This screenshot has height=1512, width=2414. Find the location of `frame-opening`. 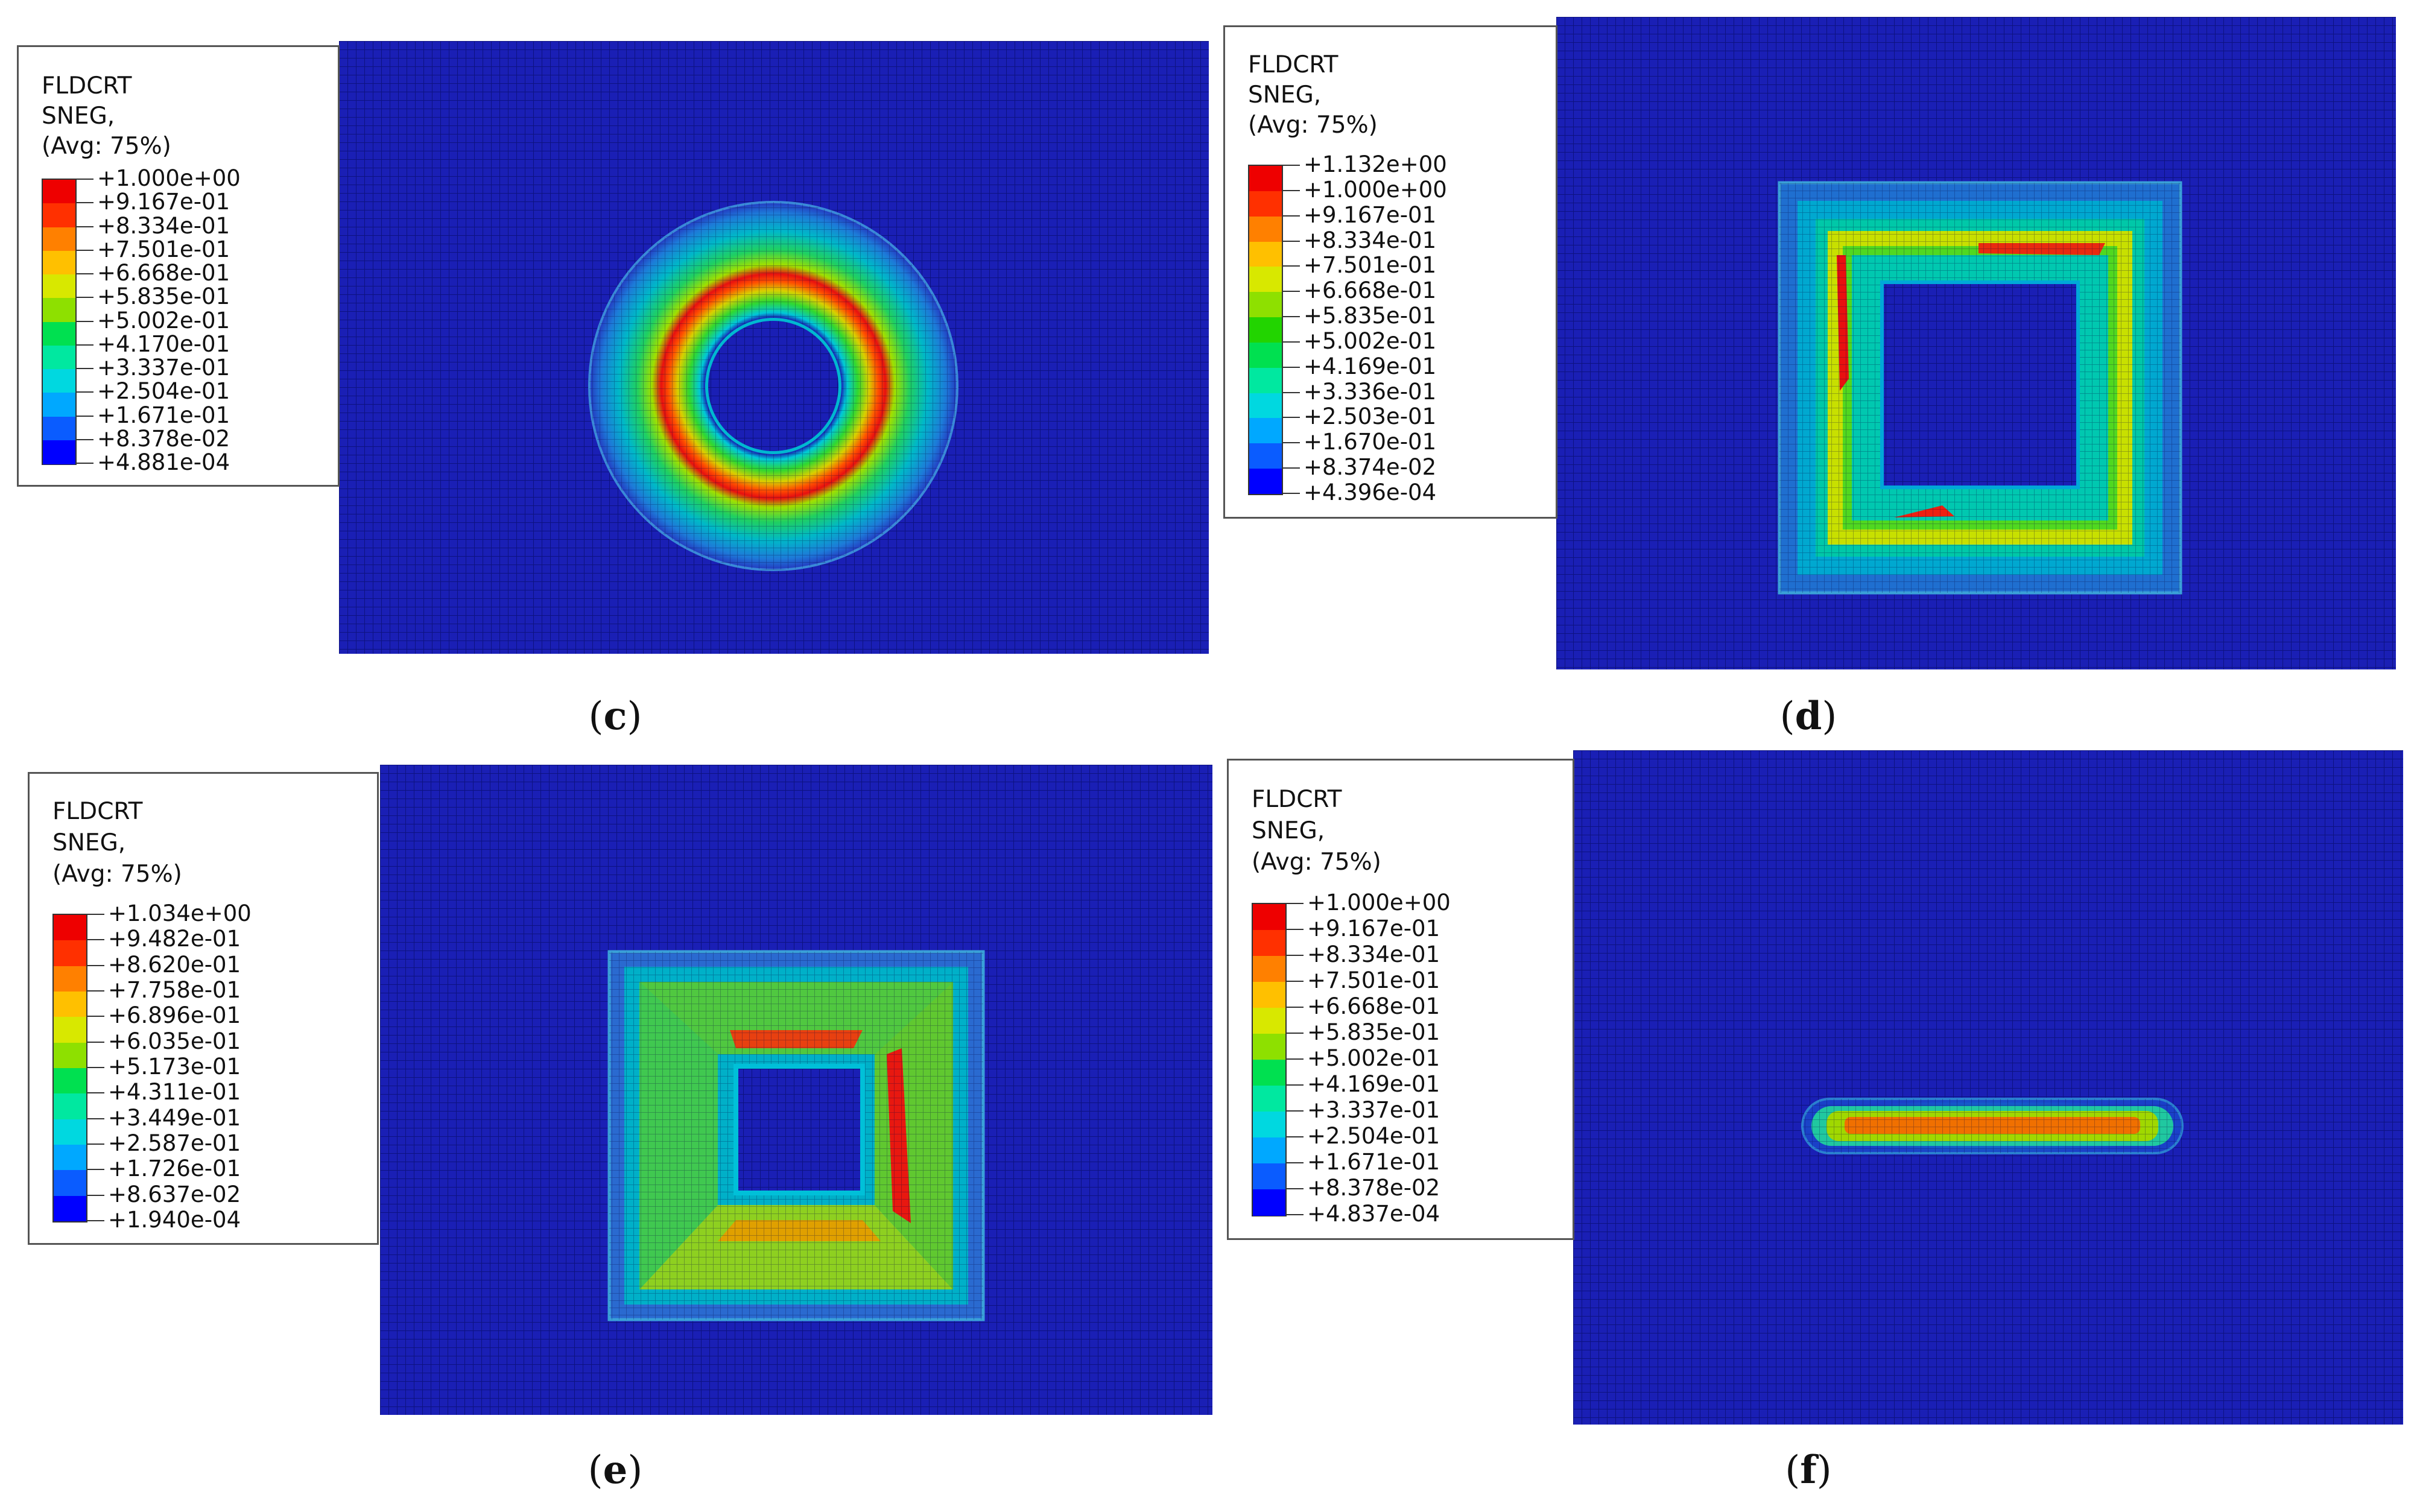

frame-opening is located at coordinates (1980, 384).